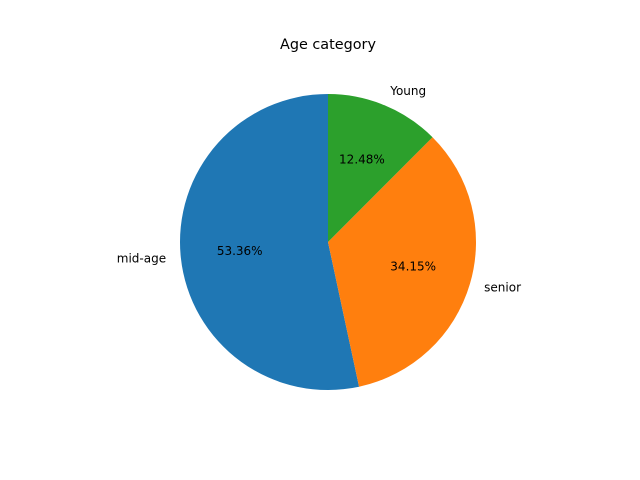 The image size is (640, 480). What do you see at coordinates (328, 45) in the screenshot?
I see `chart-title: Age category` at bounding box center [328, 45].